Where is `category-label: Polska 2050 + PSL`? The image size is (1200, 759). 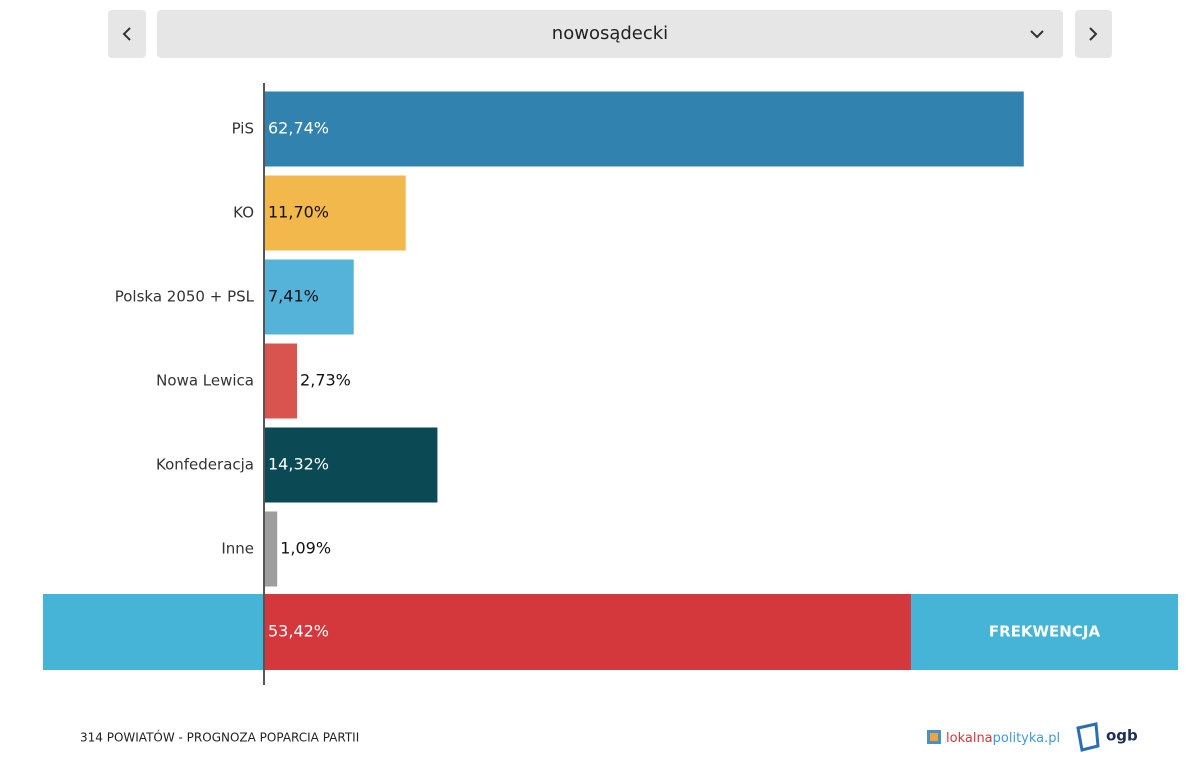
category-label: Polska 2050 + PSL is located at coordinates (185, 297).